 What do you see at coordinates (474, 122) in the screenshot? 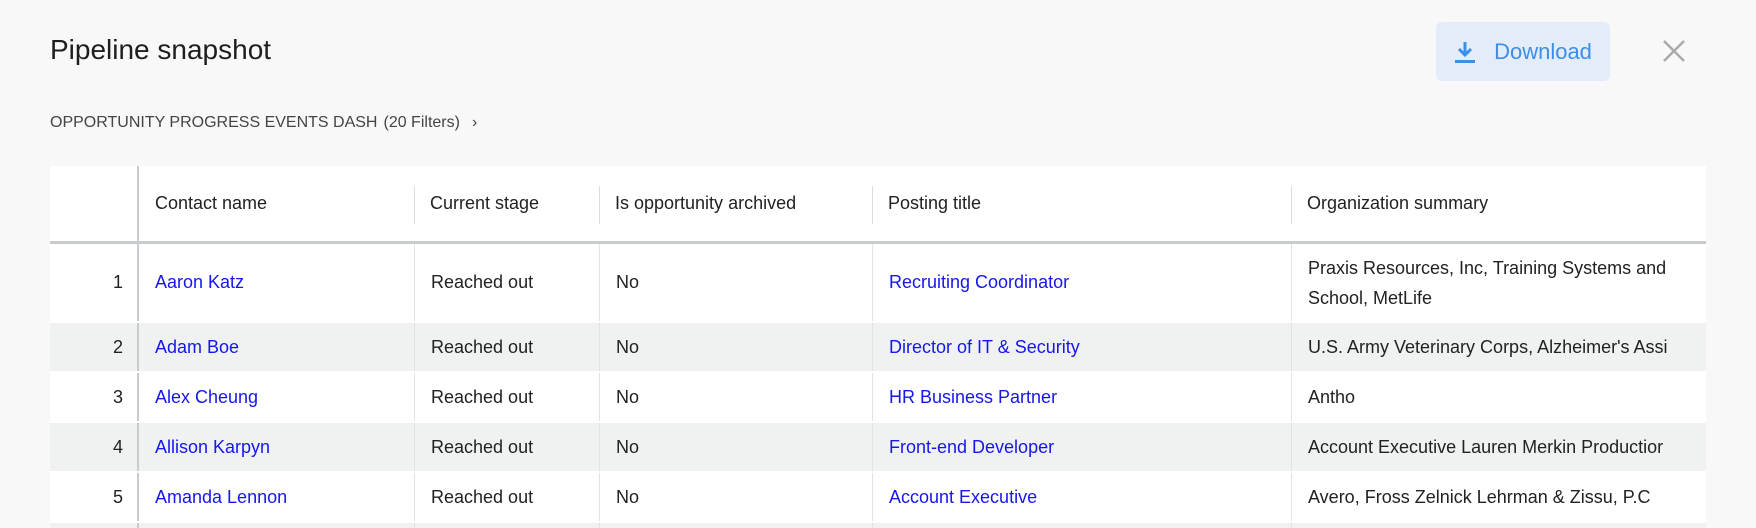
I see `chevron-right-icon: ›` at bounding box center [474, 122].